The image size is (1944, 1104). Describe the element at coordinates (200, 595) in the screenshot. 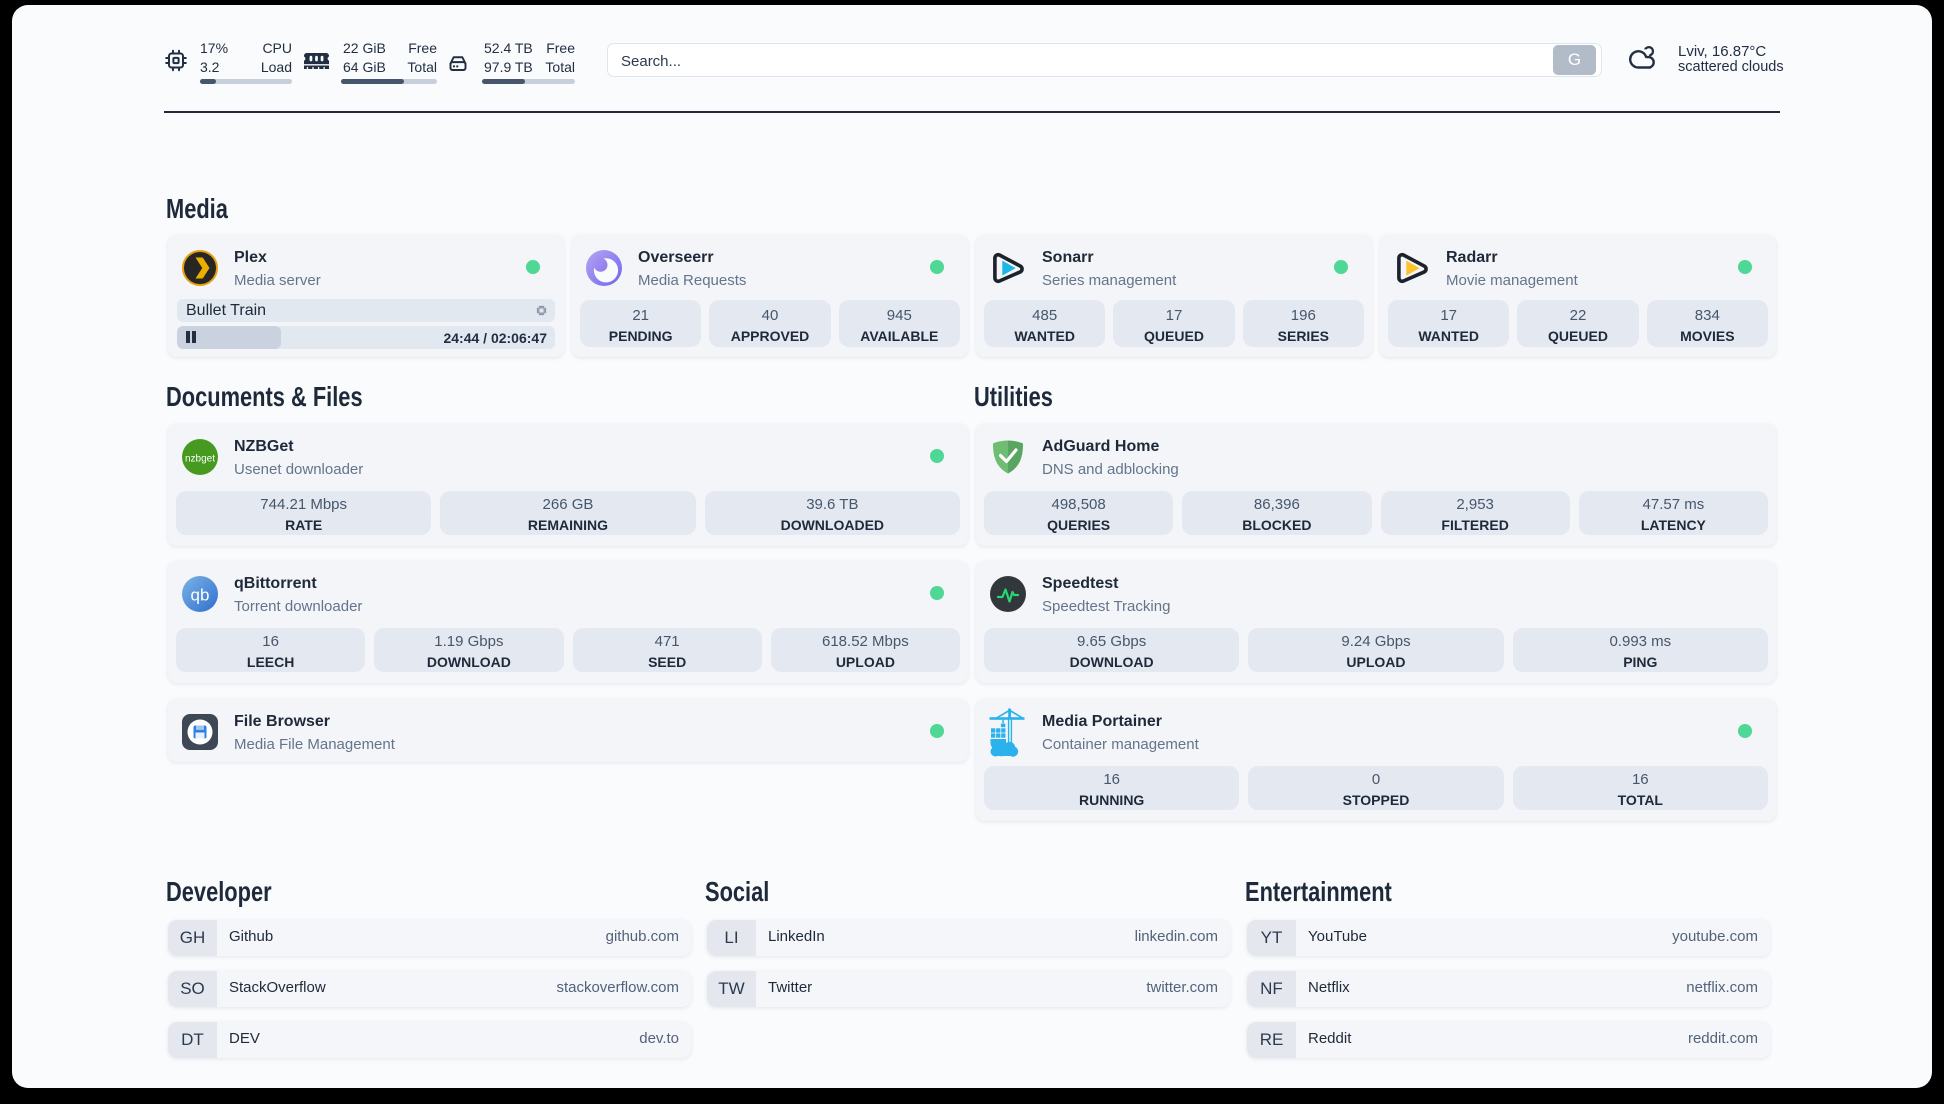

I see `svg-text: qb` at that location.